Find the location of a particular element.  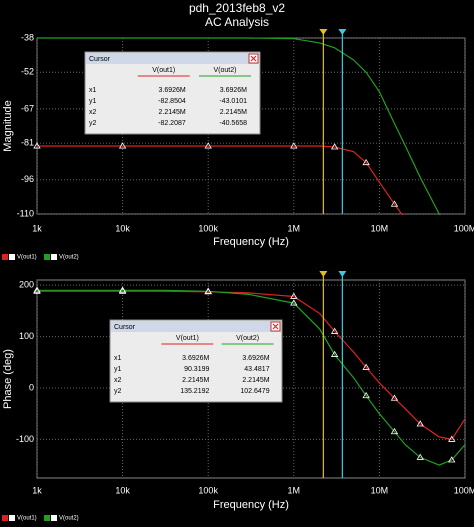

series-line is located at coordinates (220, 180).